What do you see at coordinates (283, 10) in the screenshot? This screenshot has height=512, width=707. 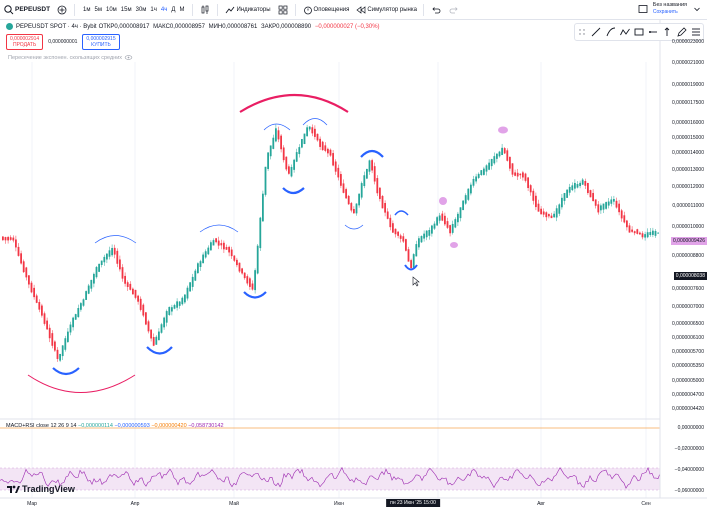 I see `layouts-button` at bounding box center [283, 10].